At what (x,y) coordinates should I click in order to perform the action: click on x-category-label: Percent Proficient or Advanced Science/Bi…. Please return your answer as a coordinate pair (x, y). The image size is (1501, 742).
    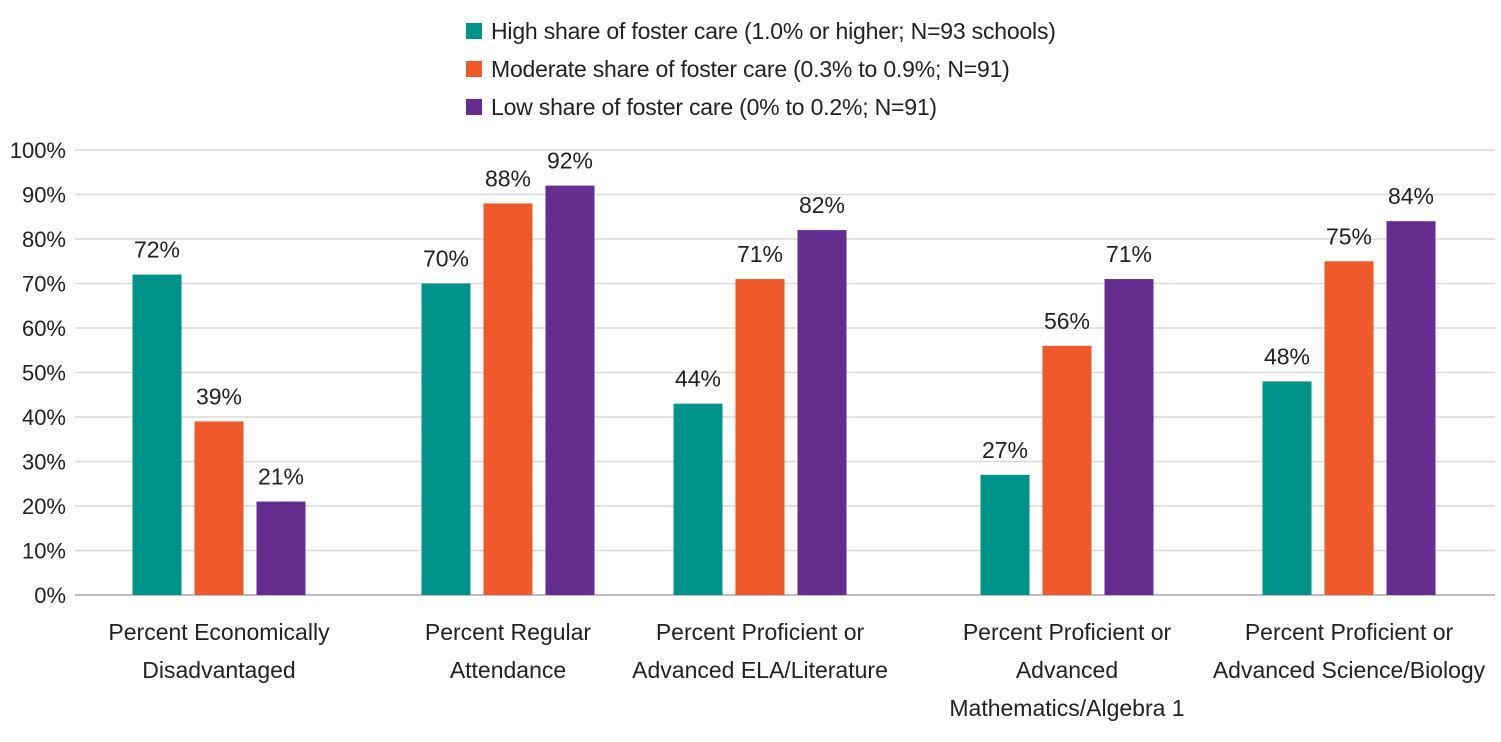
    Looking at the image, I should click on (1349, 651).